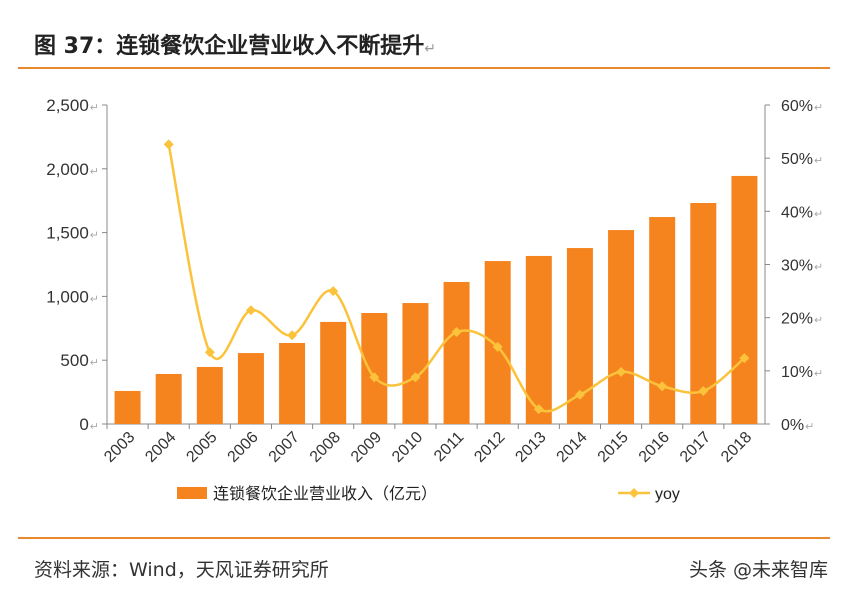 Image resolution: width=846 pixels, height=593 pixels. Describe the element at coordinates (292, 335) in the screenshot. I see `yoy-point-2007` at that location.